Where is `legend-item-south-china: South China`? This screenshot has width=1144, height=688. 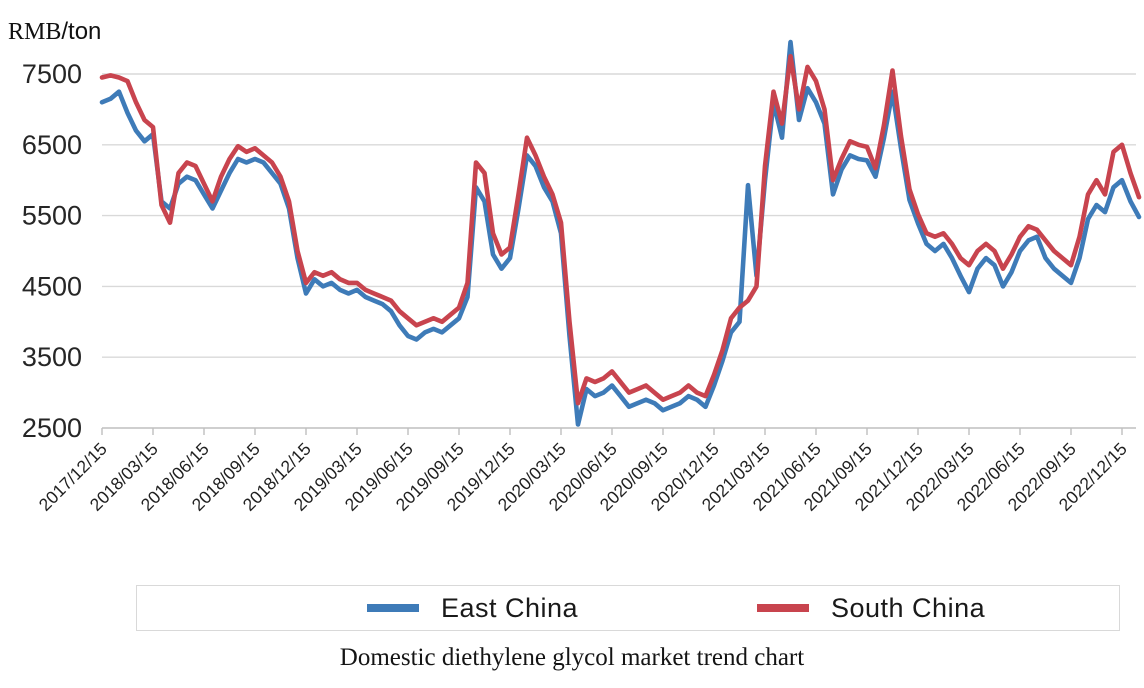
legend-item-south-china: South China is located at coordinates (871, 608).